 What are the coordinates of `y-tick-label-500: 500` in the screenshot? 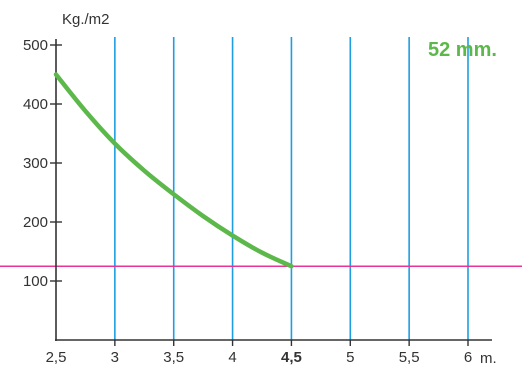 It's located at (35, 45).